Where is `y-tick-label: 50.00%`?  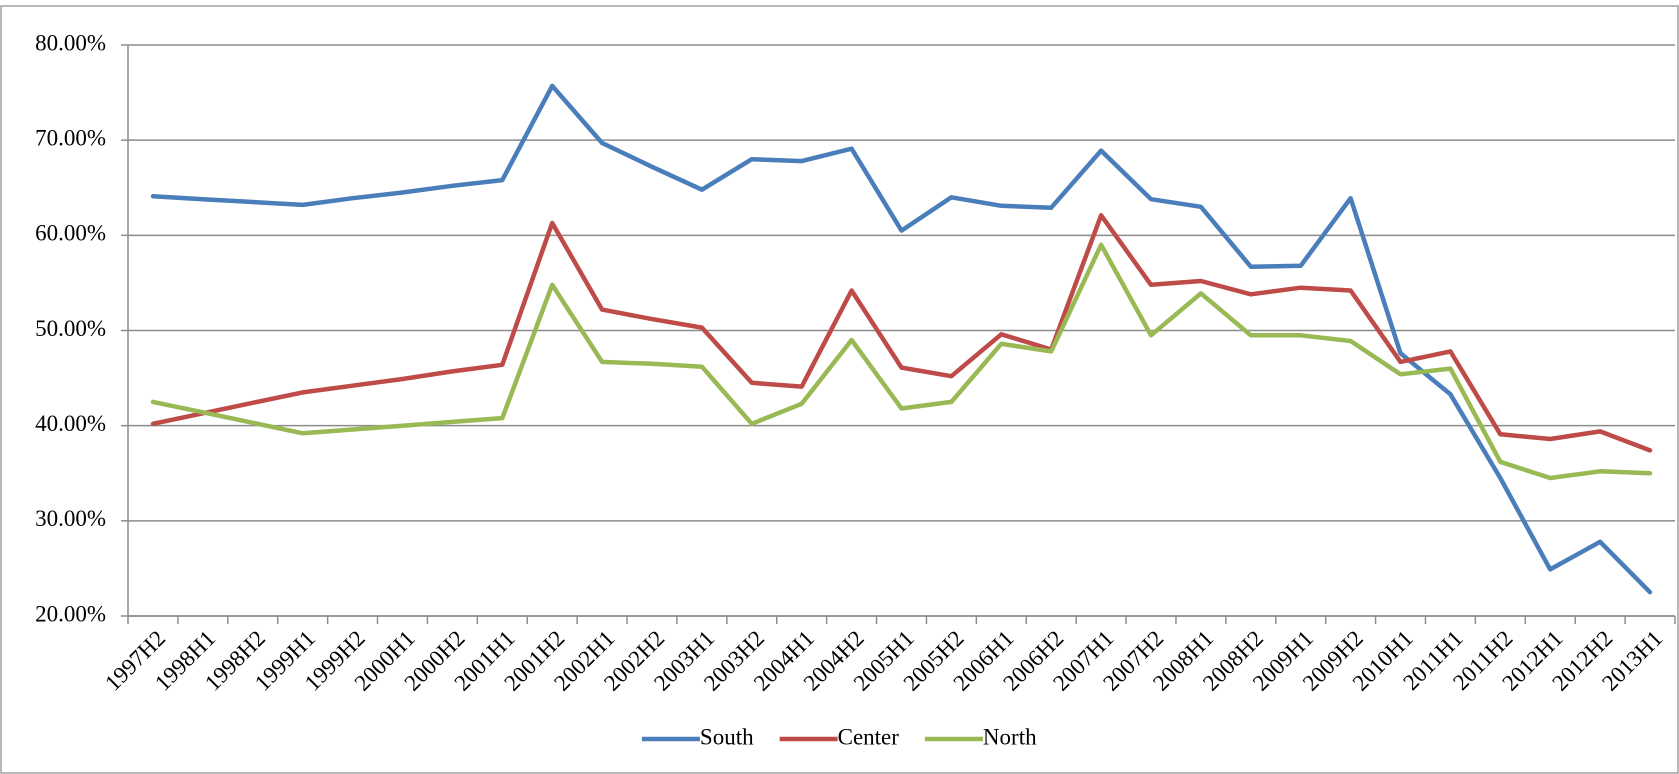
y-tick-label: 50.00% is located at coordinates (70, 328).